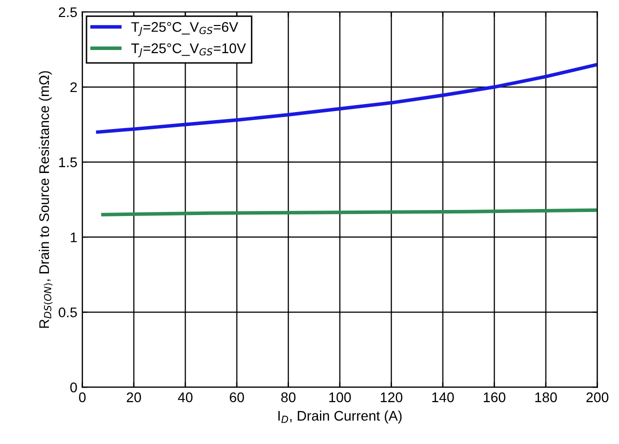 This screenshot has width=619, height=444. Describe the element at coordinates (188, 50) in the screenshot. I see `legend-label: T$_{J}$=25°C_V$_{GS}$=10V` at that location.